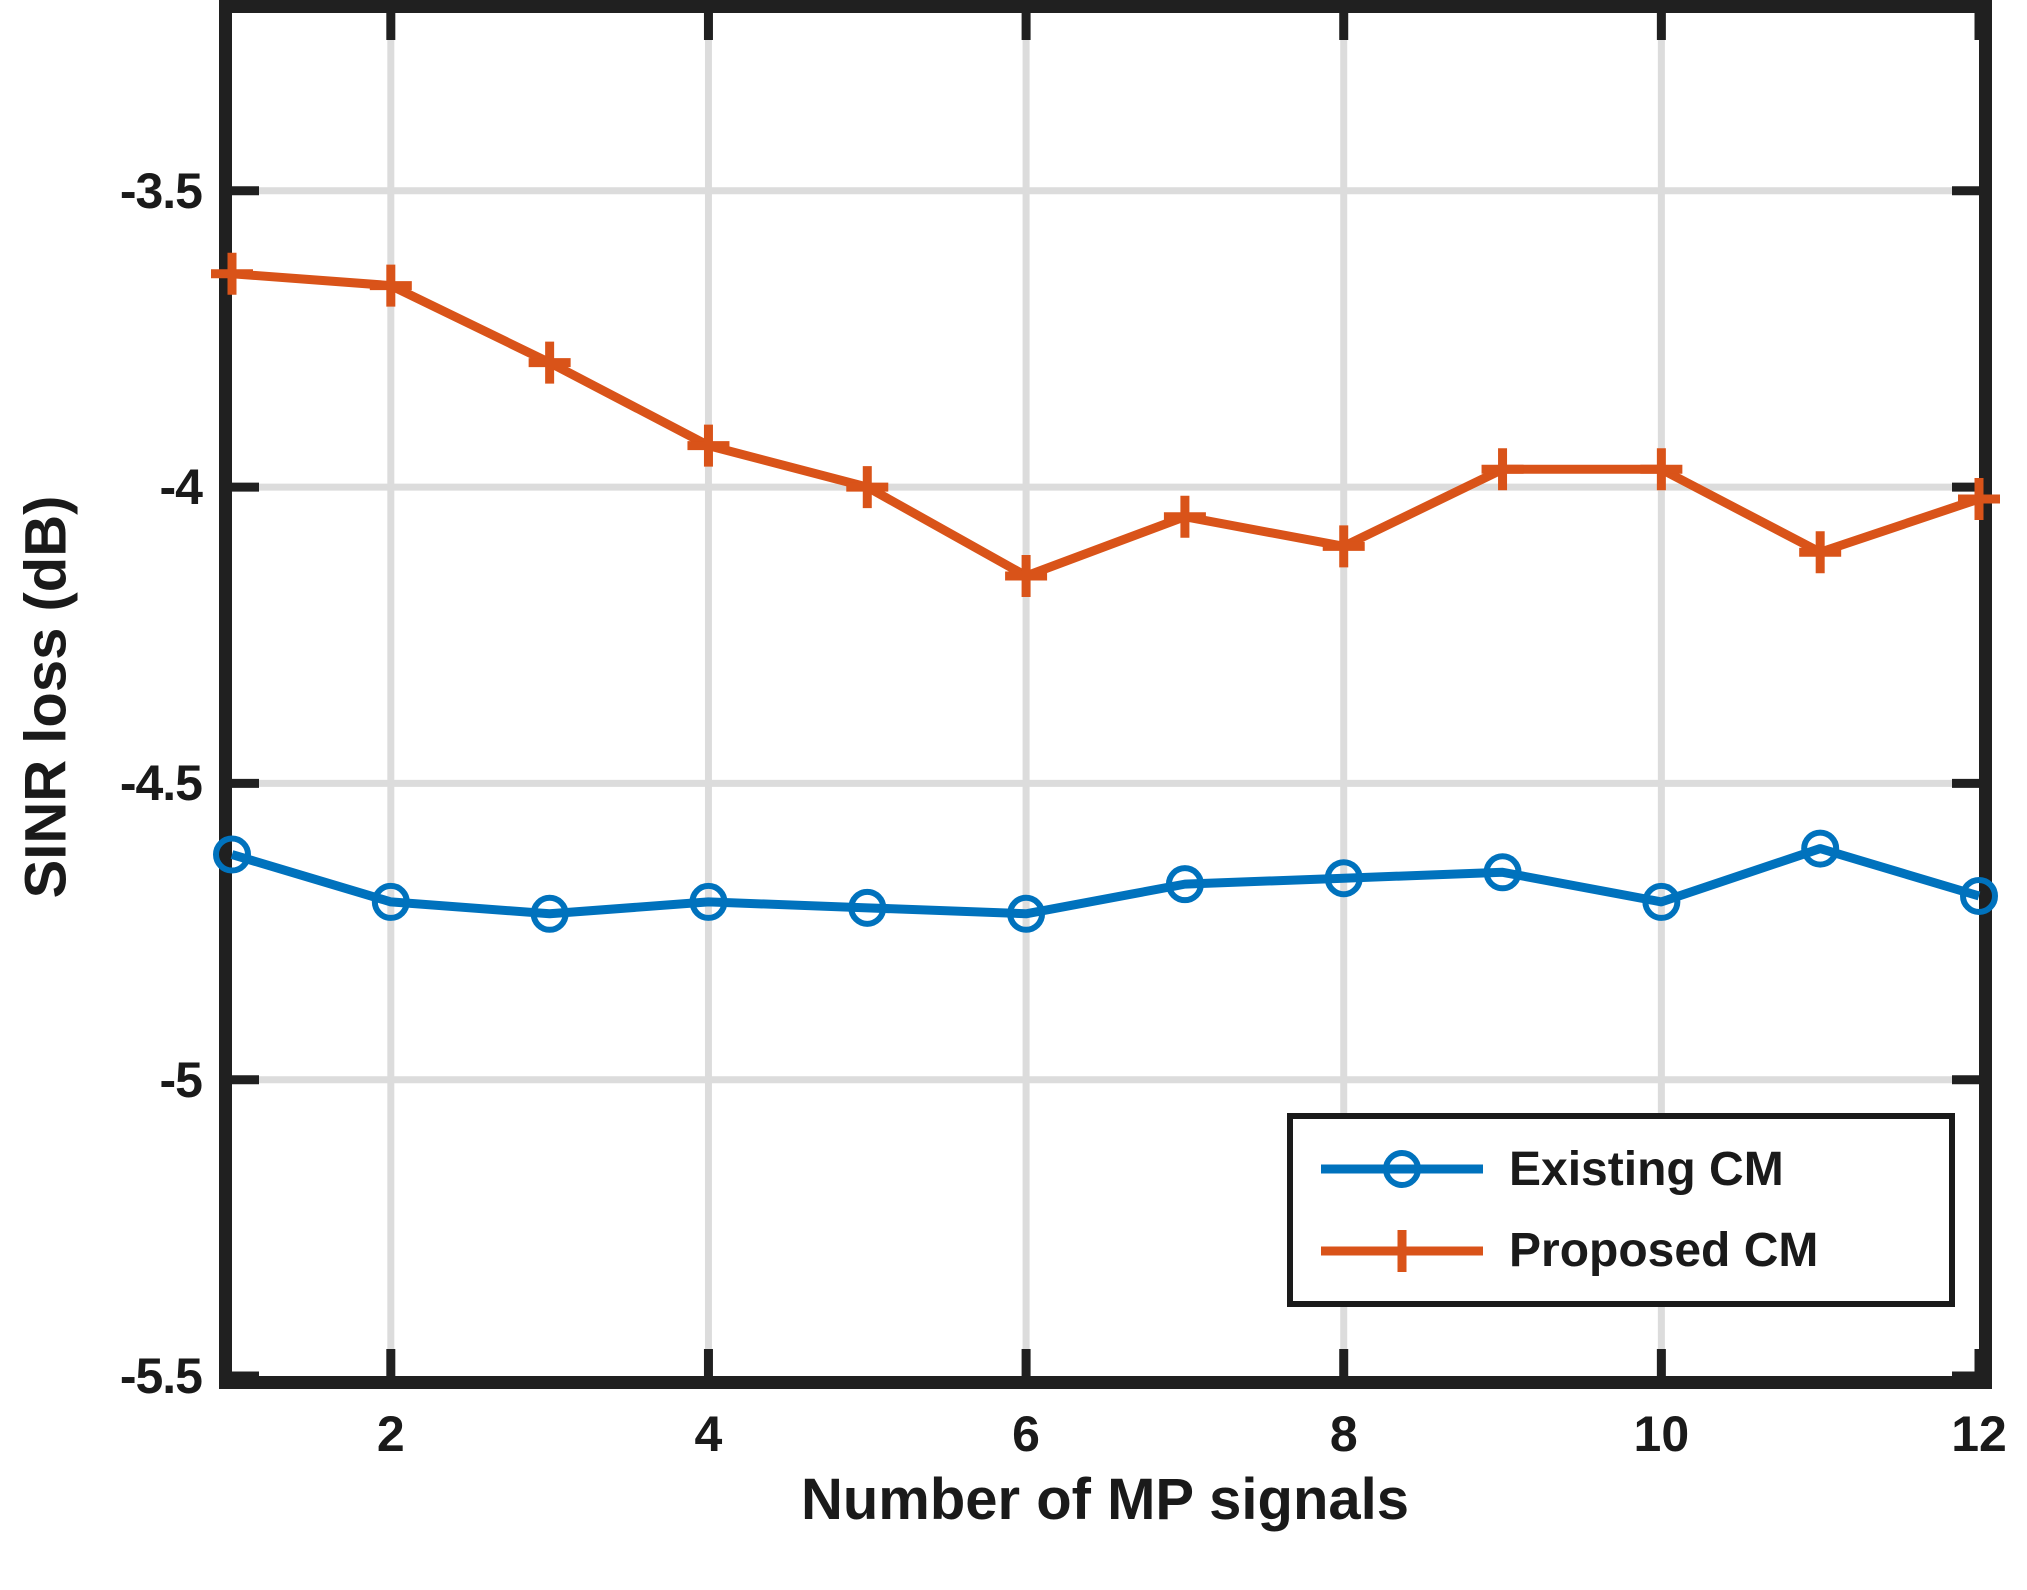 The height and width of the screenshot is (1590, 2027). I want to click on legend-label-existing-cm: Existing CM, so click(1646, 1169).